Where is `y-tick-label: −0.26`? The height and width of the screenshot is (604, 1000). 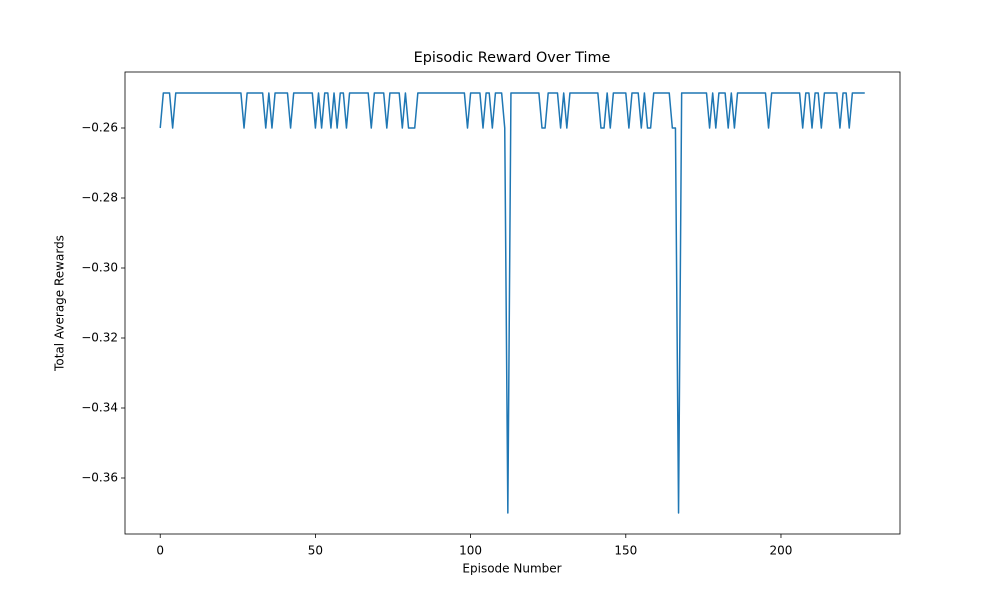
y-tick-label: −0.26 is located at coordinates (99, 128).